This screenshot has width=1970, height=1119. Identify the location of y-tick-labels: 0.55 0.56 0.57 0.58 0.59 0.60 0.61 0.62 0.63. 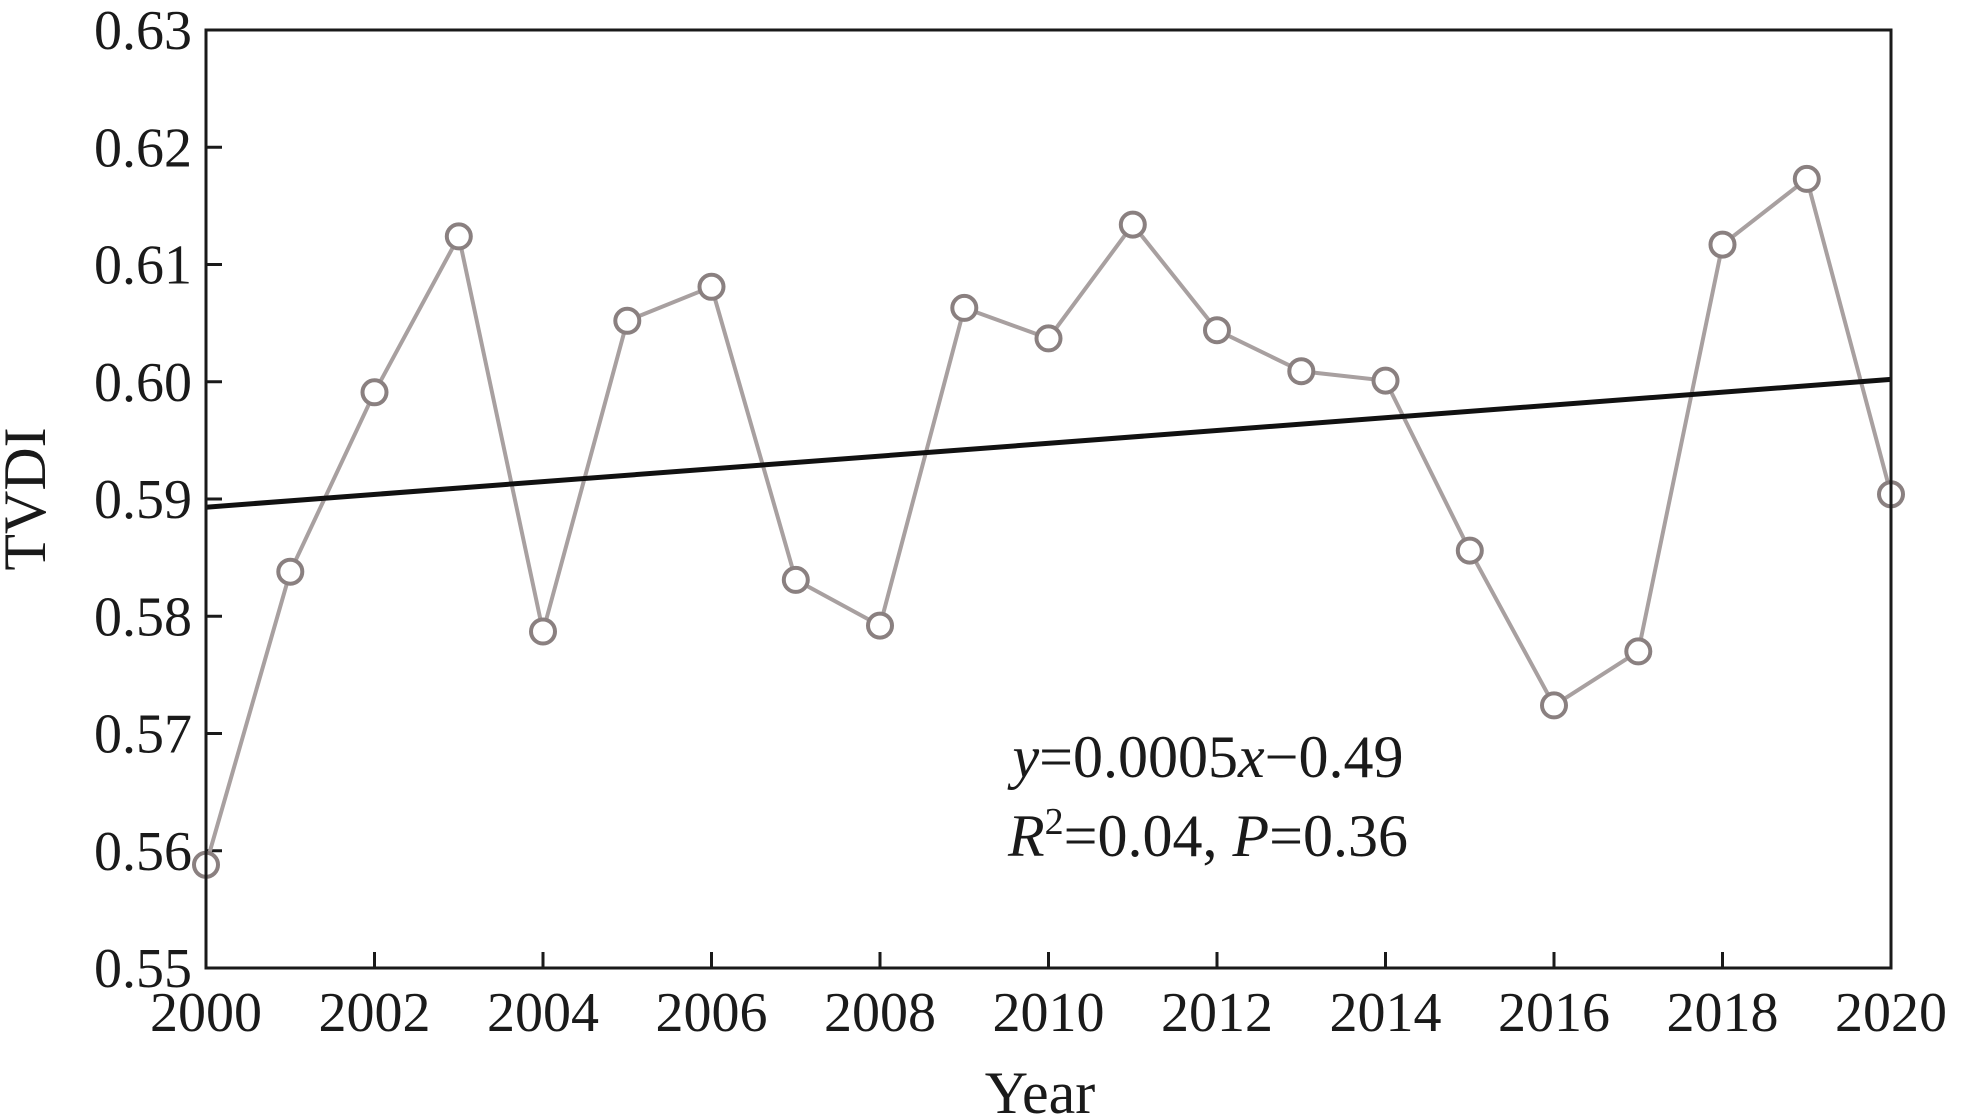
(143, 500).